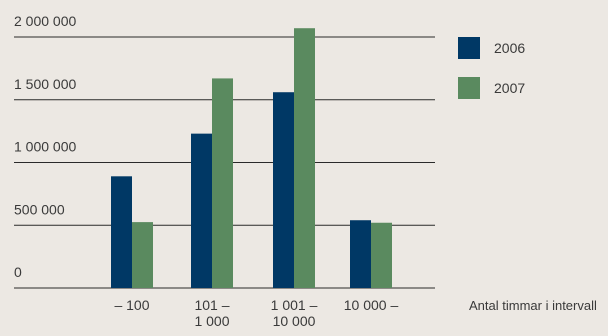 This screenshot has width=608, height=336. Describe the element at coordinates (509, 48) in the screenshot. I see `legend-label-2006: 2006` at that location.